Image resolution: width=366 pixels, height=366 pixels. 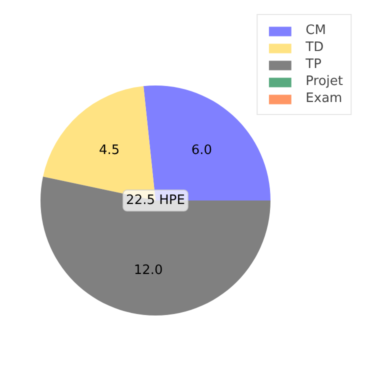 What do you see at coordinates (315, 47) in the screenshot?
I see `legend-label: TD` at bounding box center [315, 47].